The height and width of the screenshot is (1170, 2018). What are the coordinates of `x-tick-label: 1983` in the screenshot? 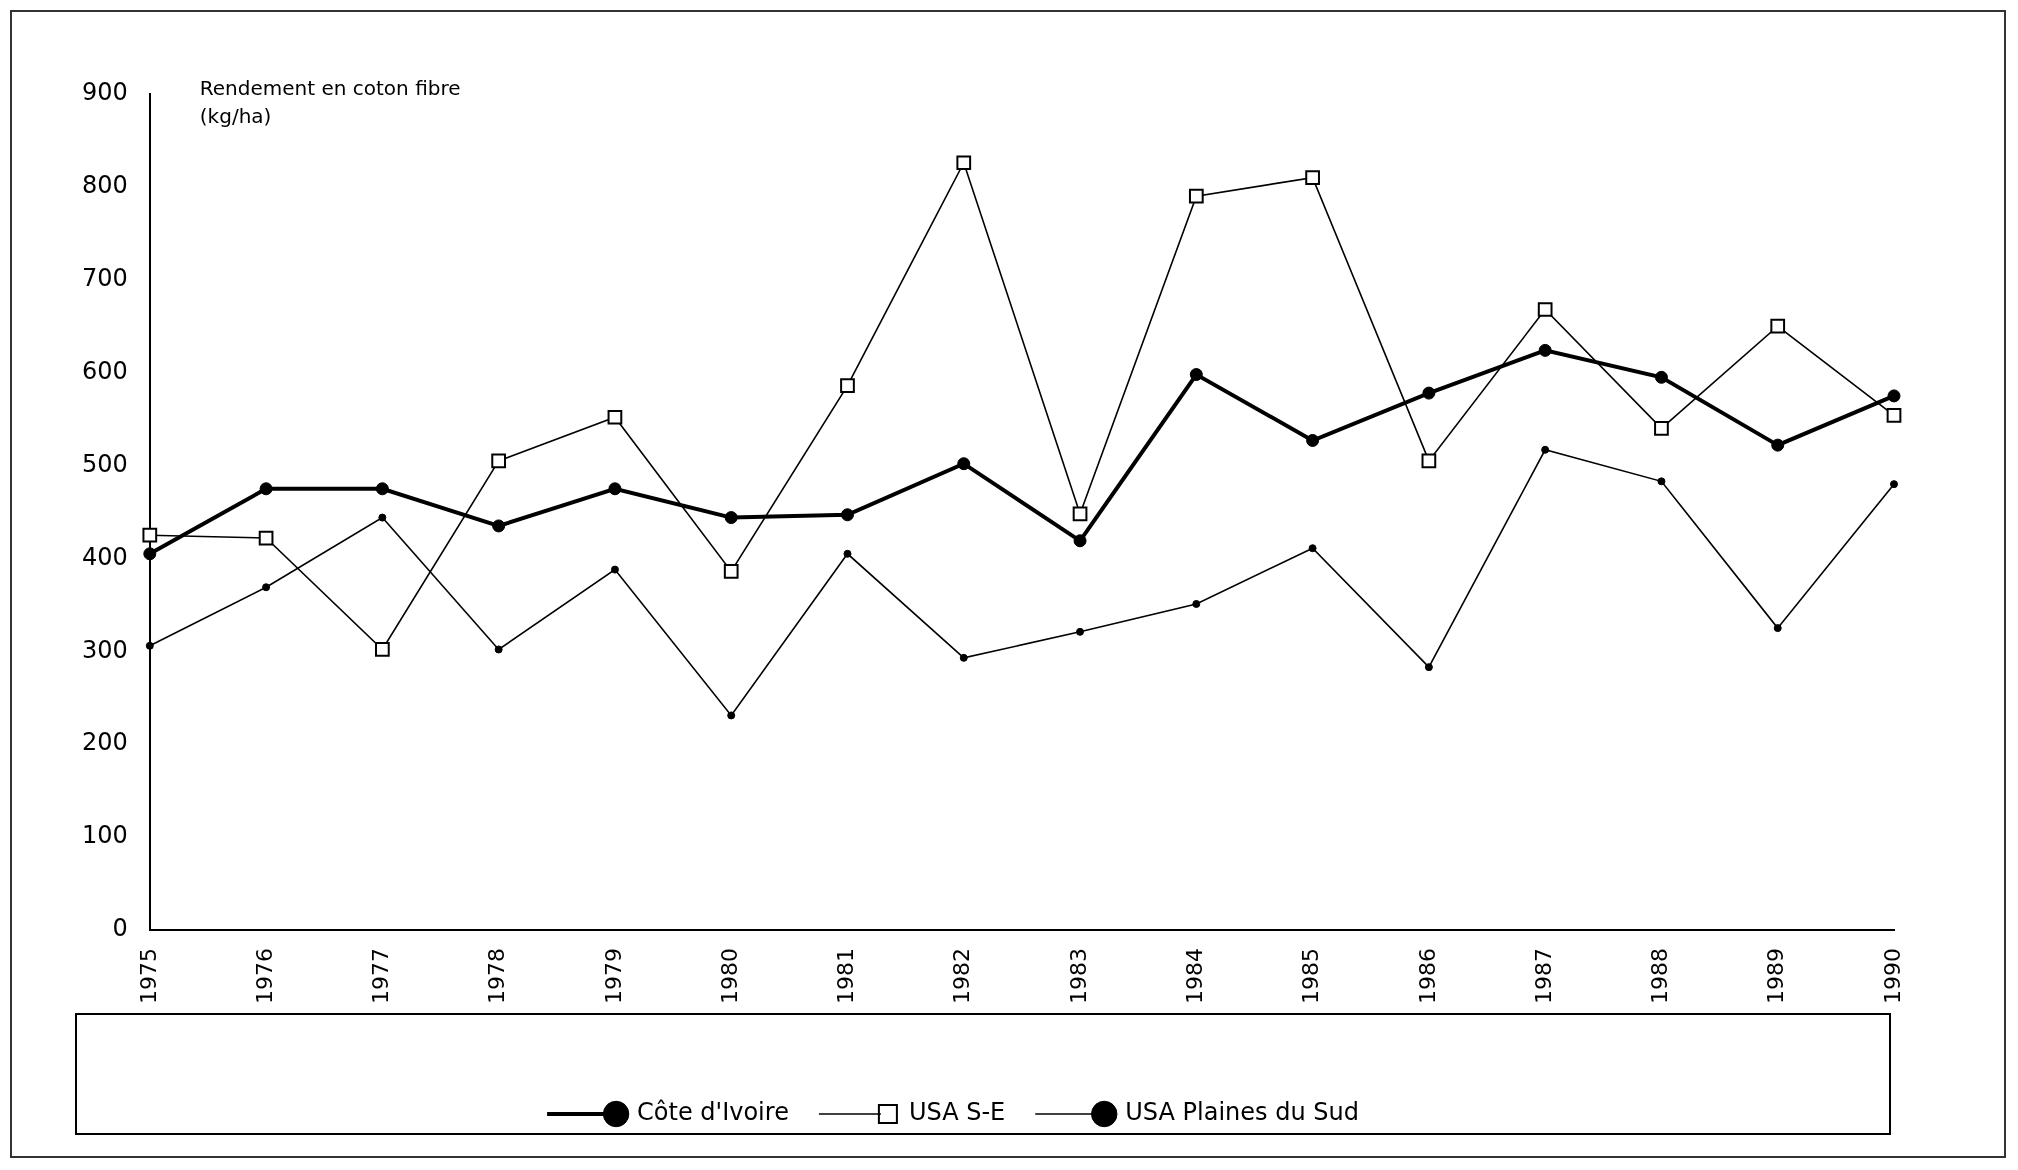 It's located at (1078, 976).